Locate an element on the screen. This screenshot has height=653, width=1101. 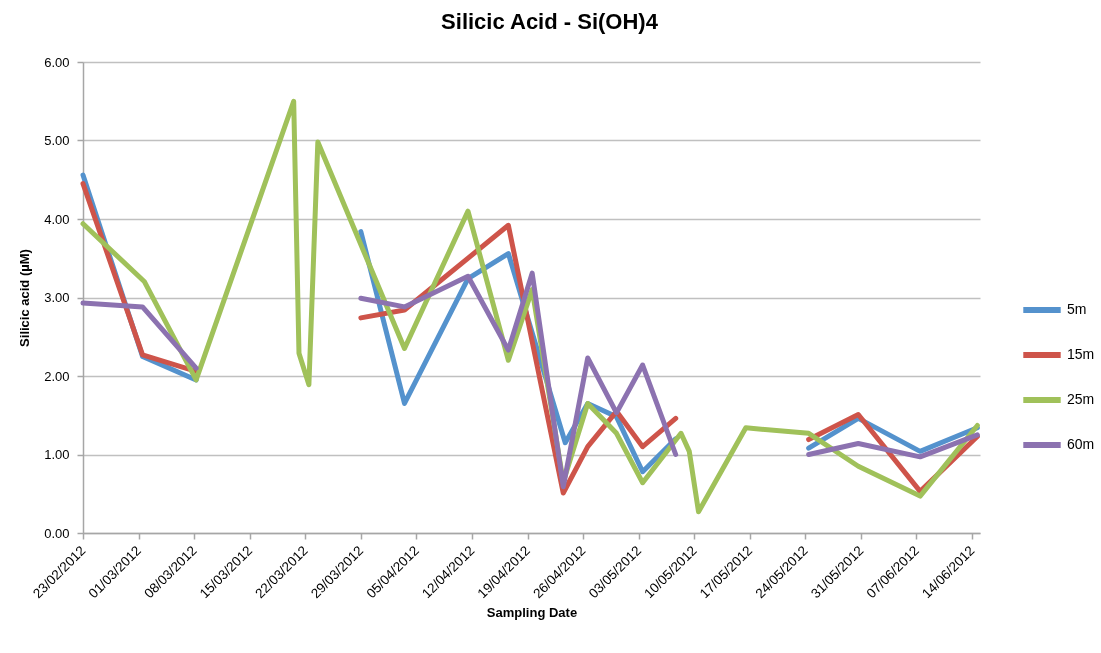
y-tick-label: 4.00 is located at coordinates (57, 219).